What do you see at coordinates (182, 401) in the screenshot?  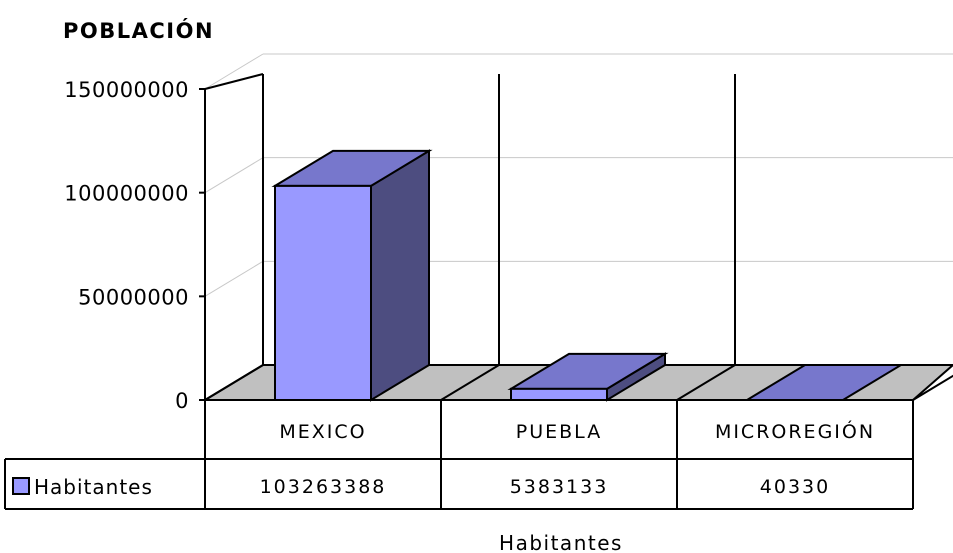 I see `y-tick-label: 0` at bounding box center [182, 401].